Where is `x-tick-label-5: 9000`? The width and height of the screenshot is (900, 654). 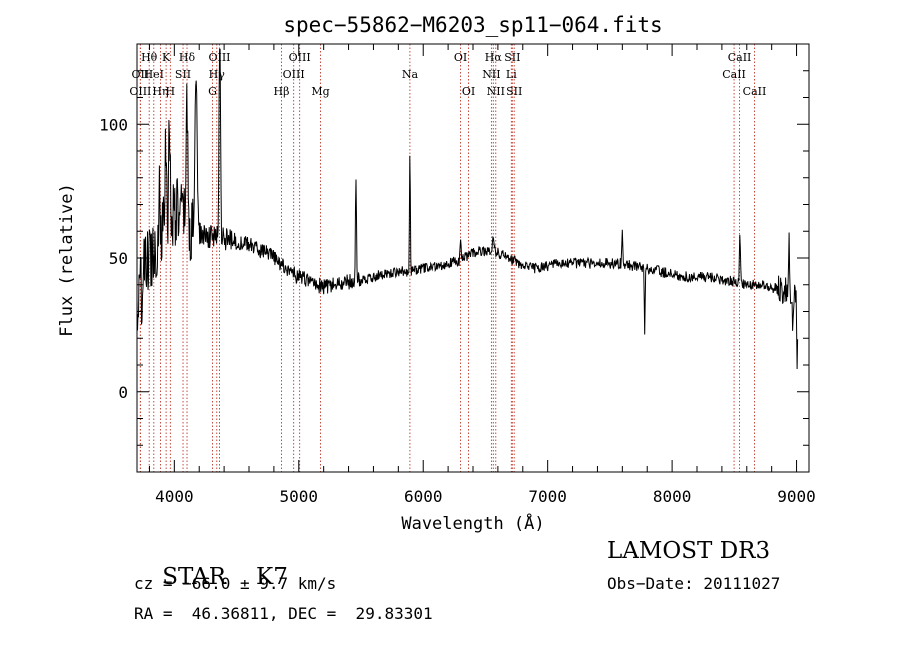
x-tick-label-5: 9000 is located at coordinates (796, 496).